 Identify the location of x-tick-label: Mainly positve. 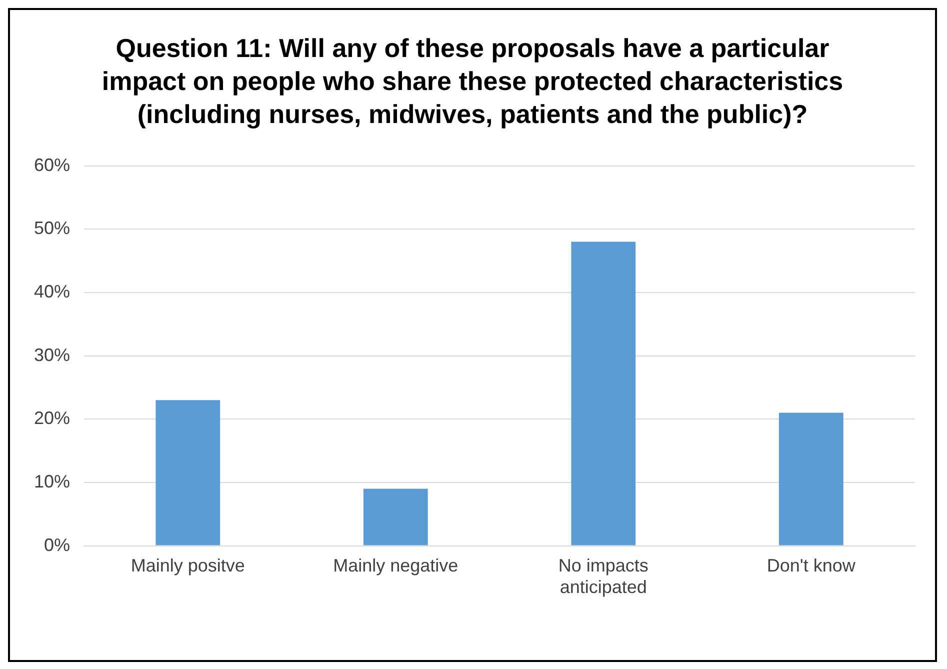
(187, 566).